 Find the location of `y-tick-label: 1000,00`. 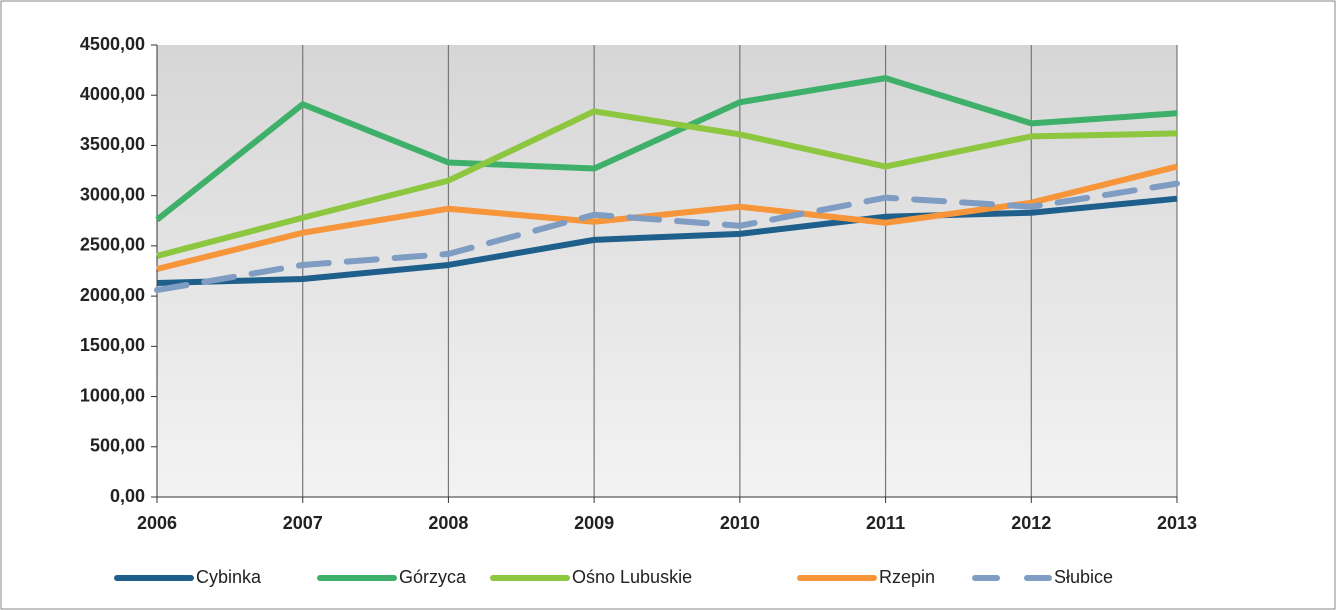

y-tick-label: 1000,00 is located at coordinates (112, 395).